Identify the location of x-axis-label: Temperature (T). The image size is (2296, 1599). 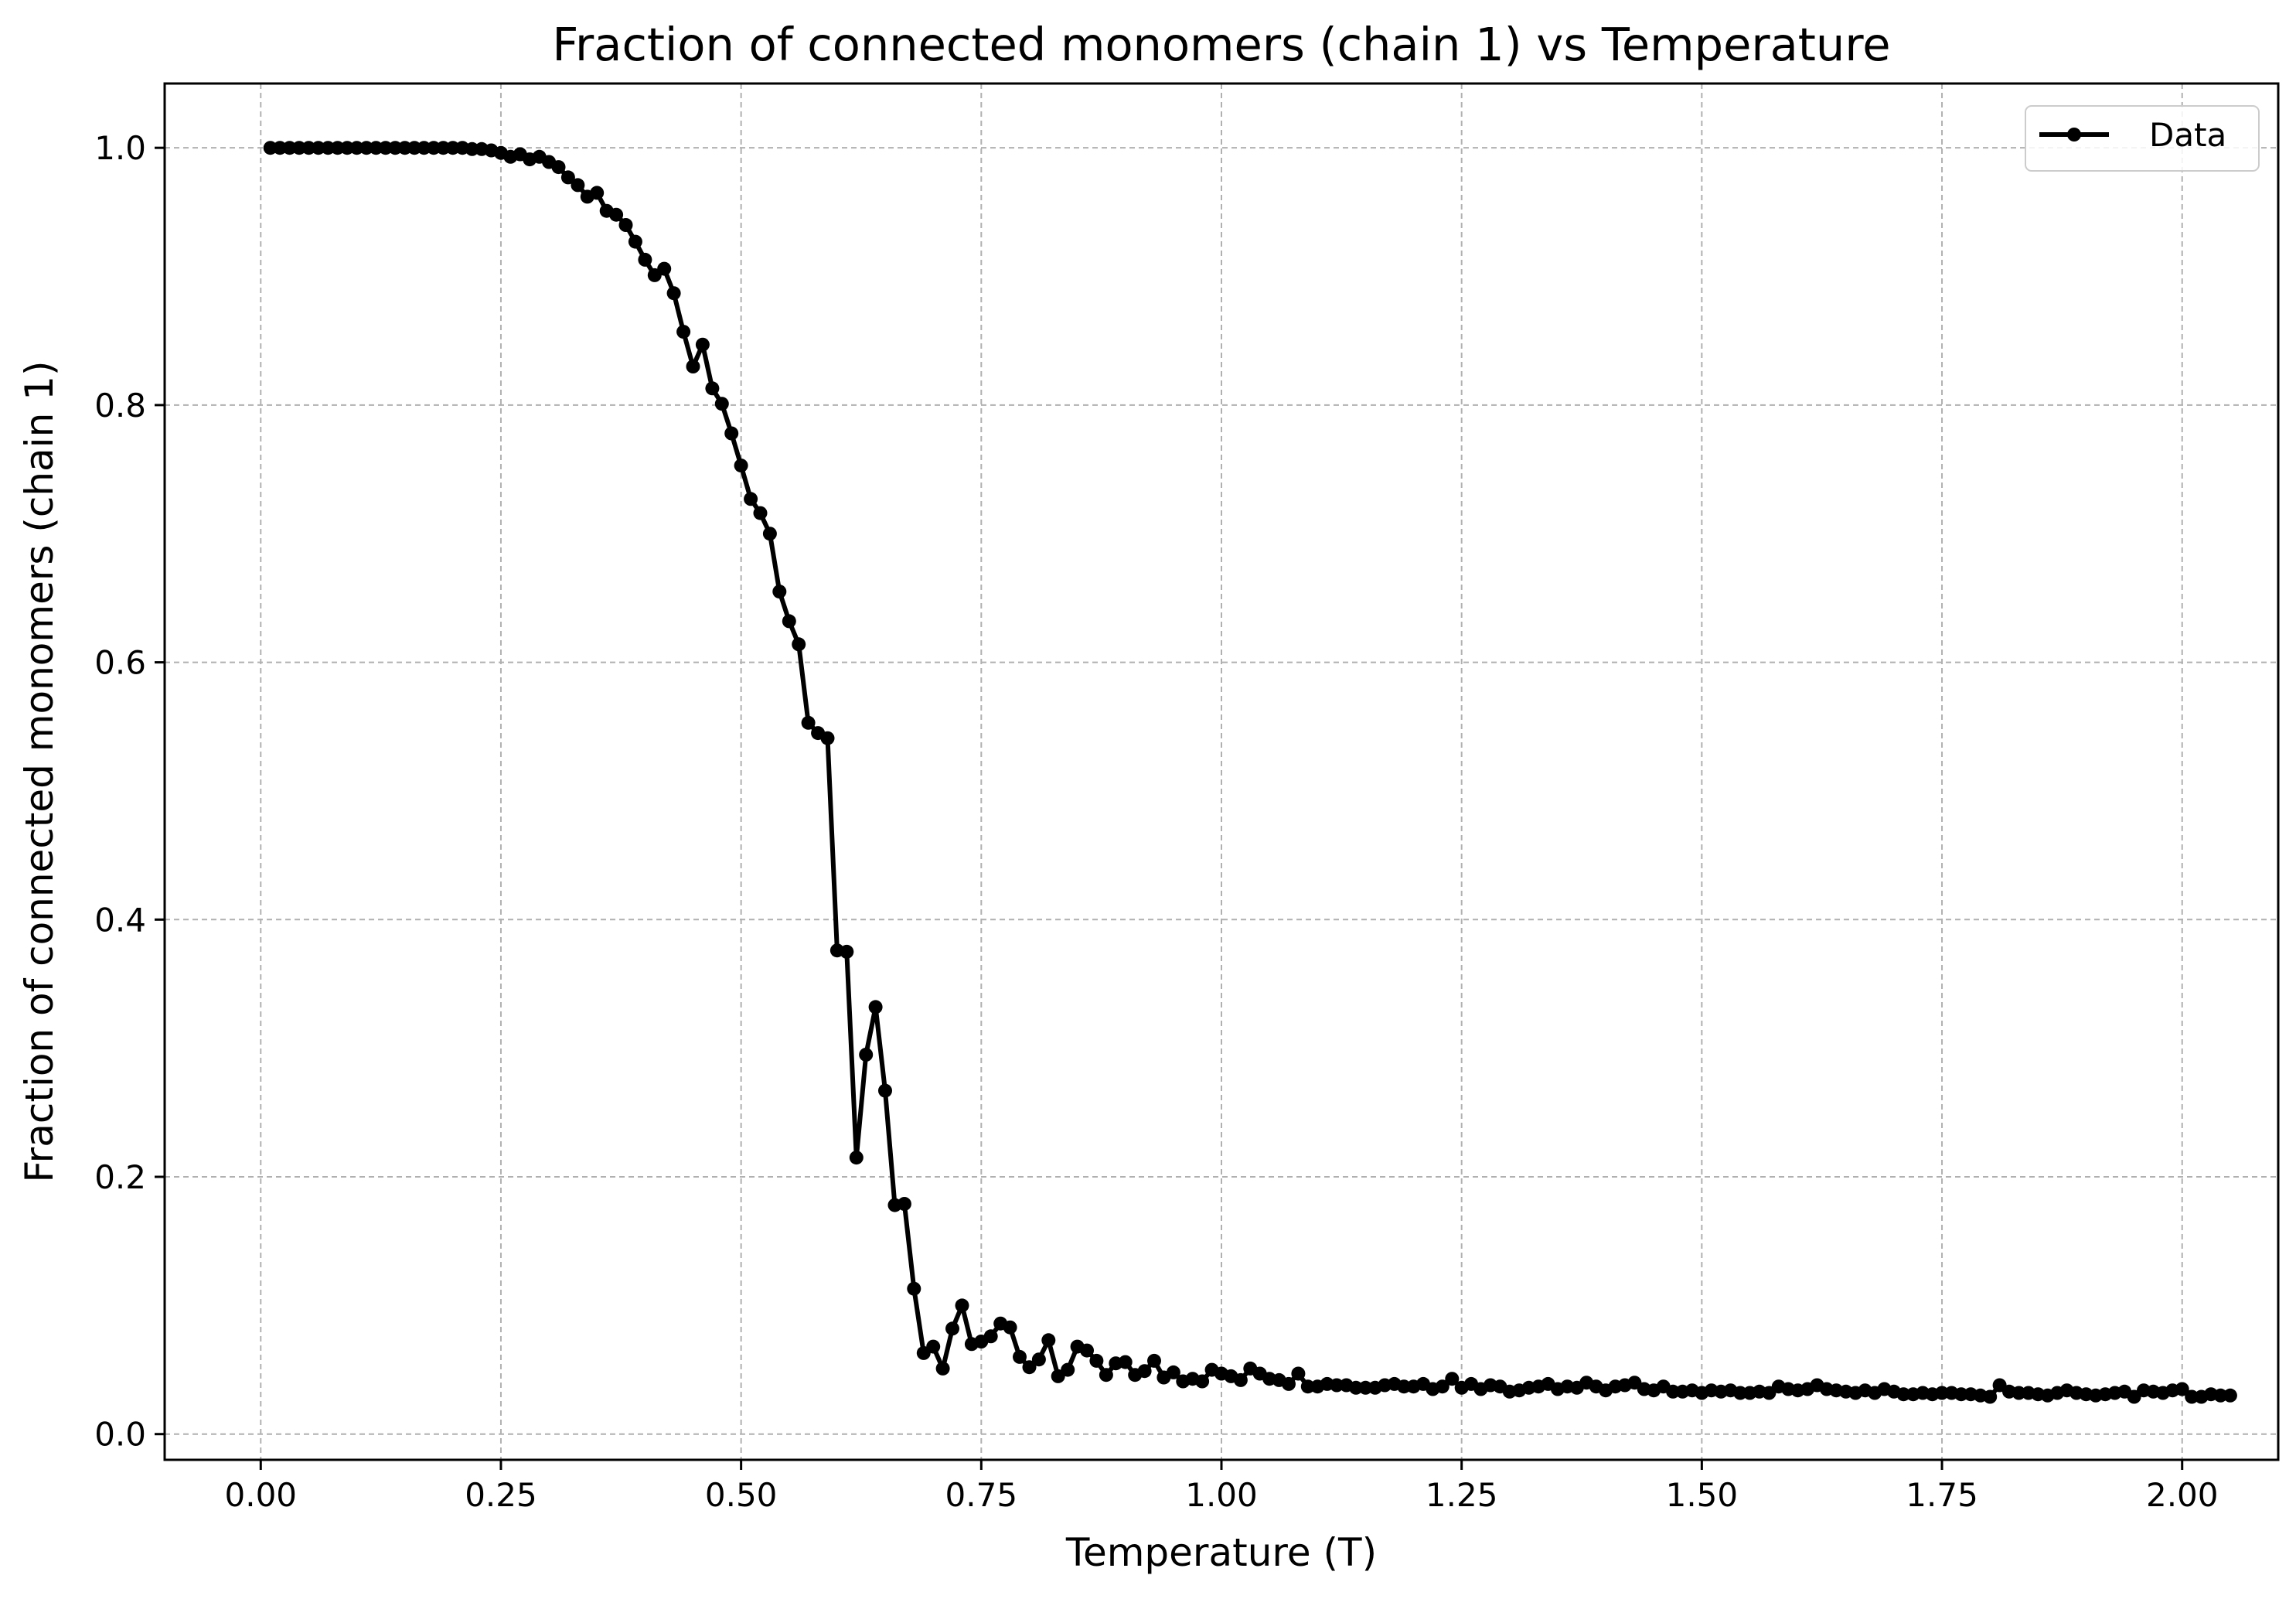
(1221, 1552).